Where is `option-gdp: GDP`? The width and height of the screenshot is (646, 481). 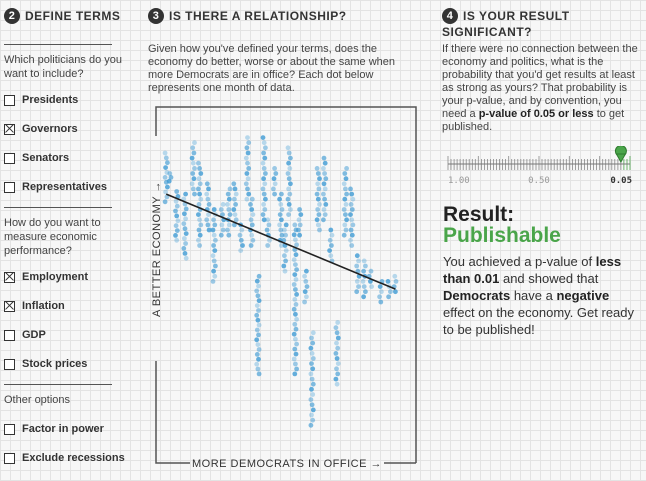 option-gdp: GDP is located at coordinates (25, 335).